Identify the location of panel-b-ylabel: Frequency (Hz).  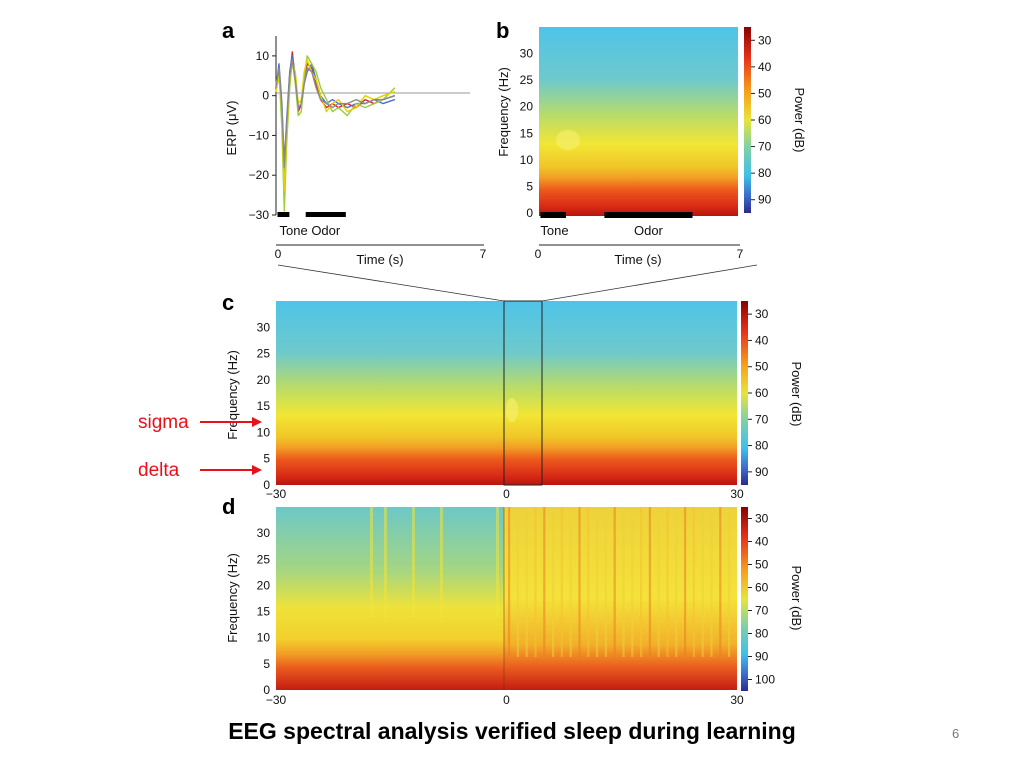
(503, 112).